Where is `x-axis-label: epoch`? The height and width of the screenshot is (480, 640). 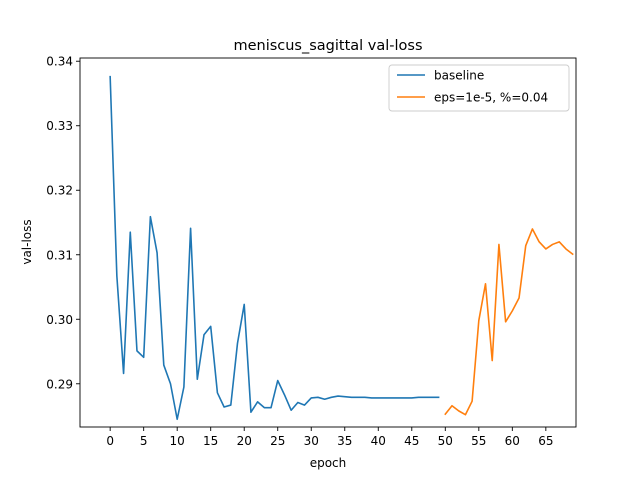
x-axis-label: epoch is located at coordinates (328, 463).